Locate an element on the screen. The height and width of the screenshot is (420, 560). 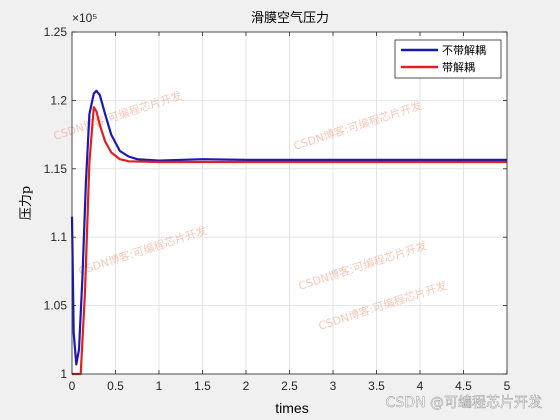
legend-box is located at coordinates (448, 59).